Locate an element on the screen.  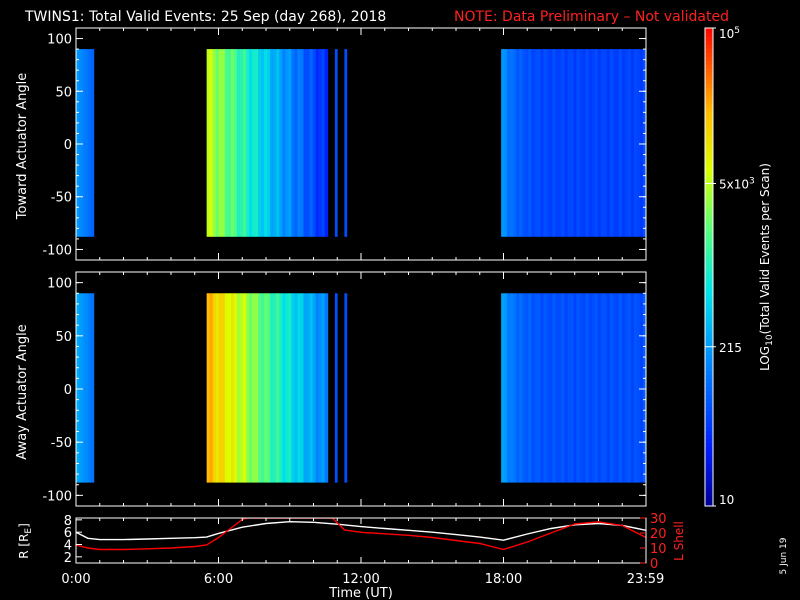
bottom-ylabel-right: L Shell is located at coordinates (679, 541).